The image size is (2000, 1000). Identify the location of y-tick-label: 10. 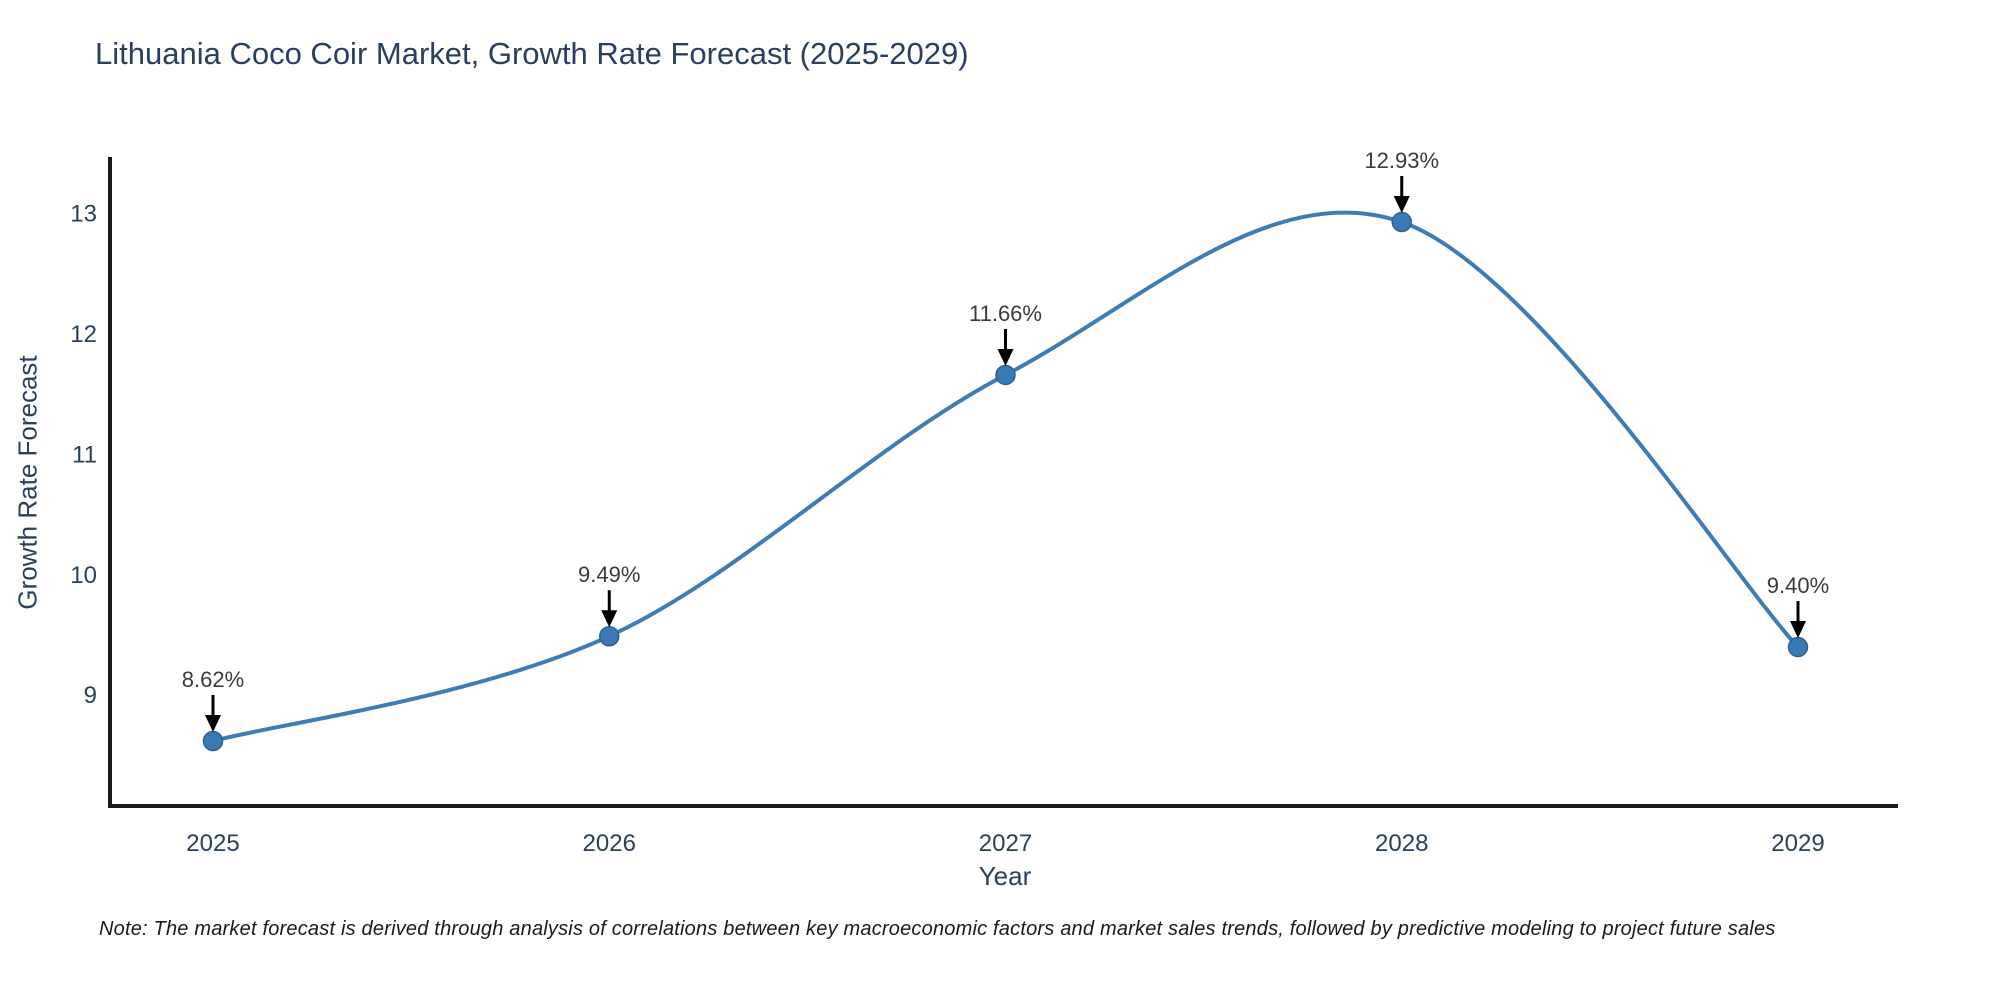
(83, 575).